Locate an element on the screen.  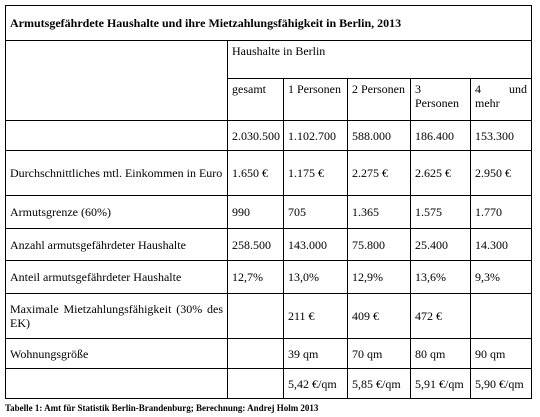
group-header: Haushalte in Berlin is located at coordinates (379, 59).